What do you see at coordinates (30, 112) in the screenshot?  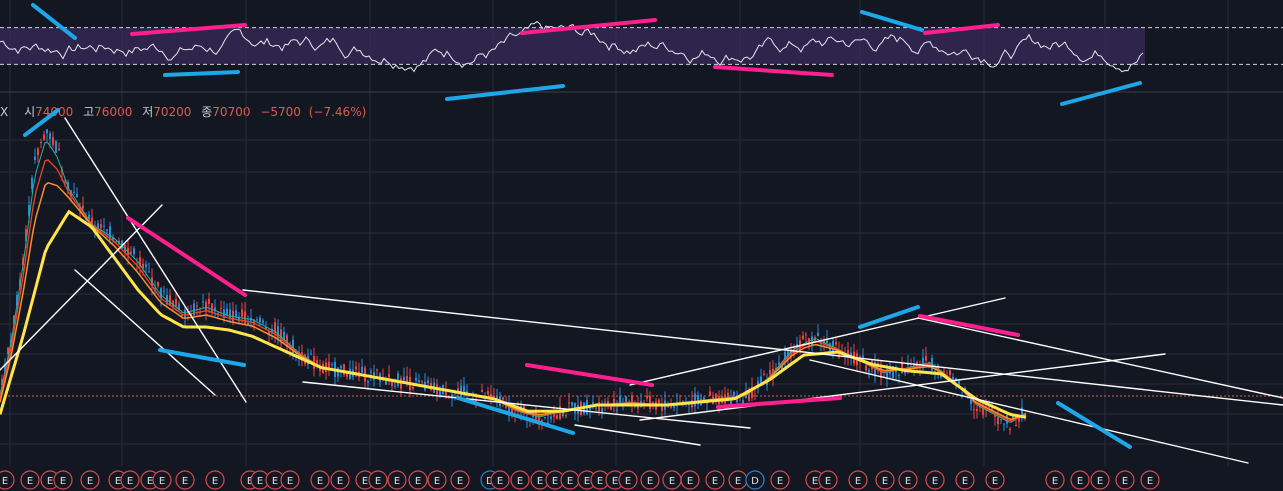 I see `open-label: 시` at bounding box center [30, 112].